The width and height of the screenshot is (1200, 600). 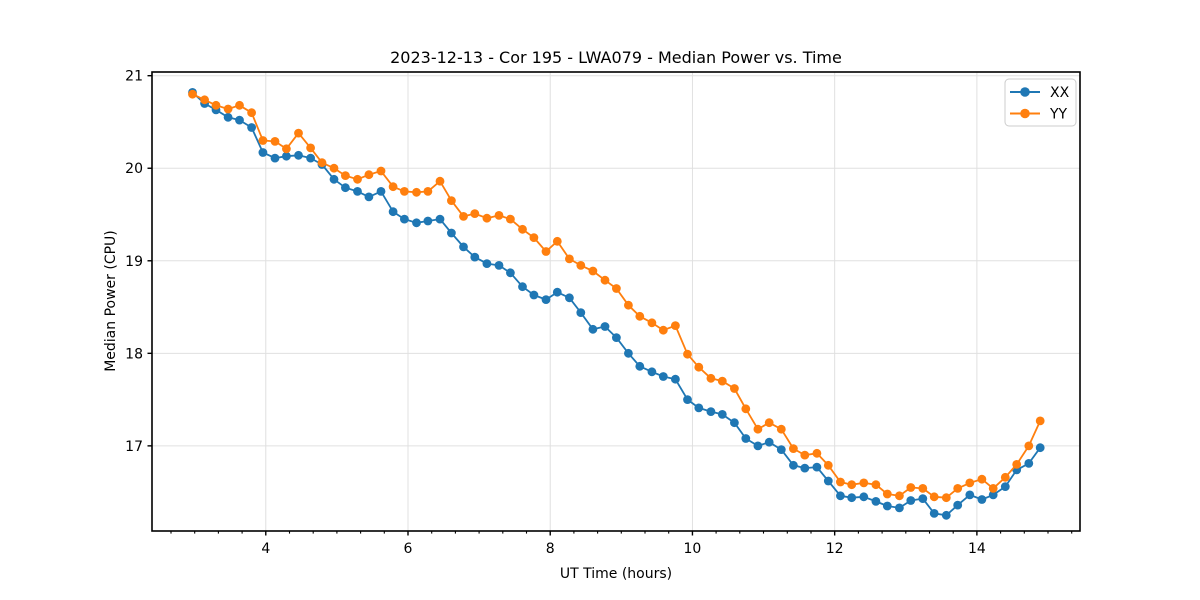 What do you see at coordinates (835, 549) in the screenshot?
I see `x-tick-label: 12` at bounding box center [835, 549].